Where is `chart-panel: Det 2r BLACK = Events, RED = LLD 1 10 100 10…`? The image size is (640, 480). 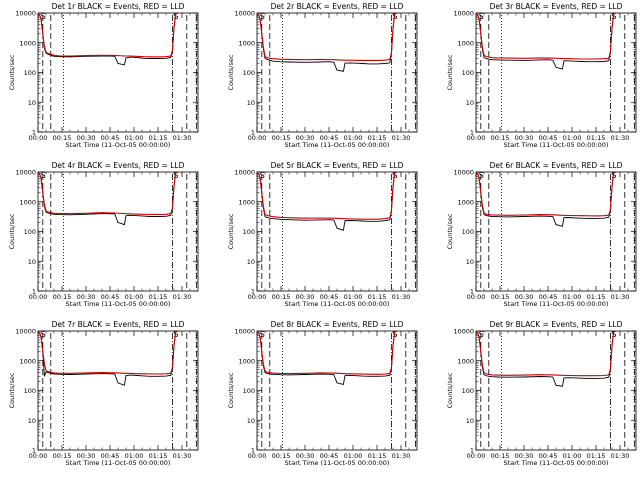 chart-panel: Det 2r BLACK = Events, RED = LLD 1 10 100 10… is located at coordinates (322, 75).